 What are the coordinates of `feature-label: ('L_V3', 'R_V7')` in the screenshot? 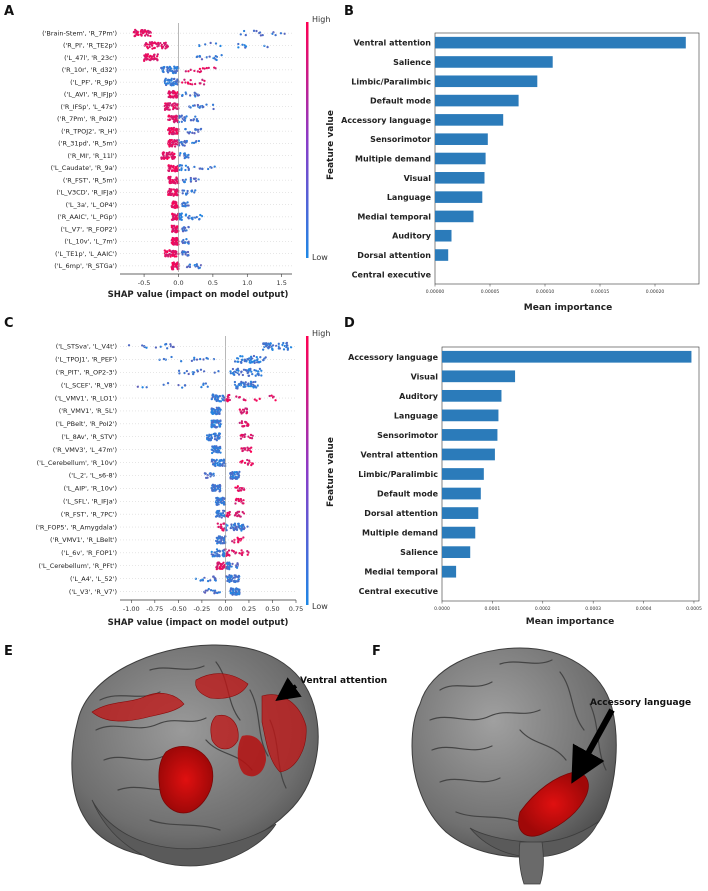 It's located at (93, 592).